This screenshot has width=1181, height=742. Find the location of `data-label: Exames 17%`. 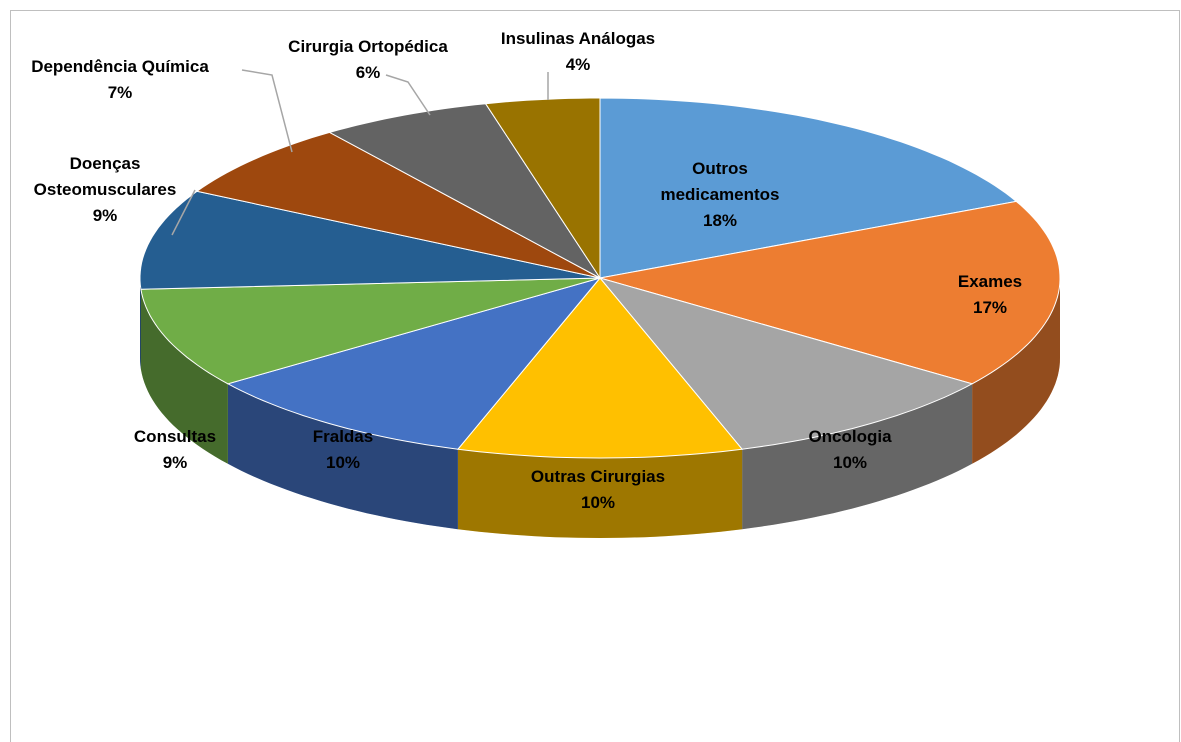

data-label: Exames 17% is located at coordinates (990, 295).